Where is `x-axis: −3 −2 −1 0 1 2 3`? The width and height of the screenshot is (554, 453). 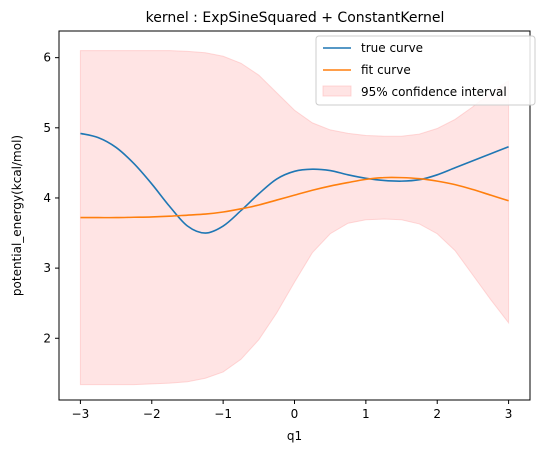 x-axis: −3 −2 −1 0 1 2 3 is located at coordinates (292, 410).